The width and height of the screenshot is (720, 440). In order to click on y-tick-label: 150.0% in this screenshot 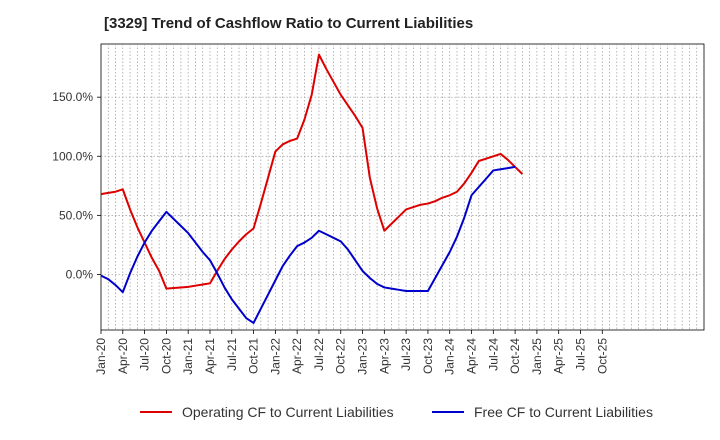, I will do `click(72, 97)`.